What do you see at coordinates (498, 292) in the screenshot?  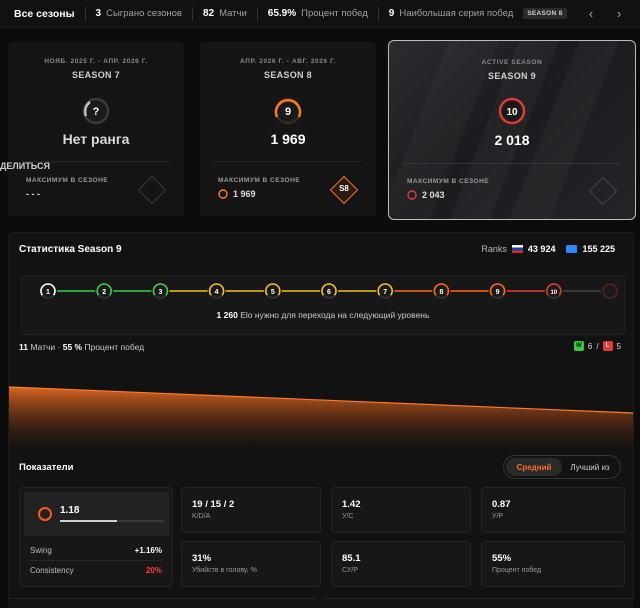 I see `level-number: 9` at bounding box center [498, 292].